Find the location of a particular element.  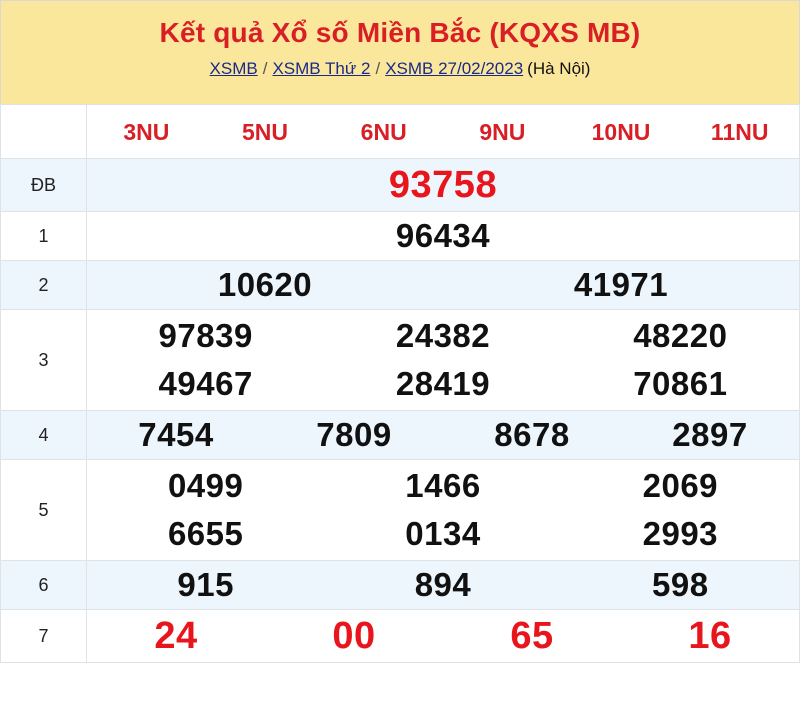

prize-number: 2897 is located at coordinates (710, 434).